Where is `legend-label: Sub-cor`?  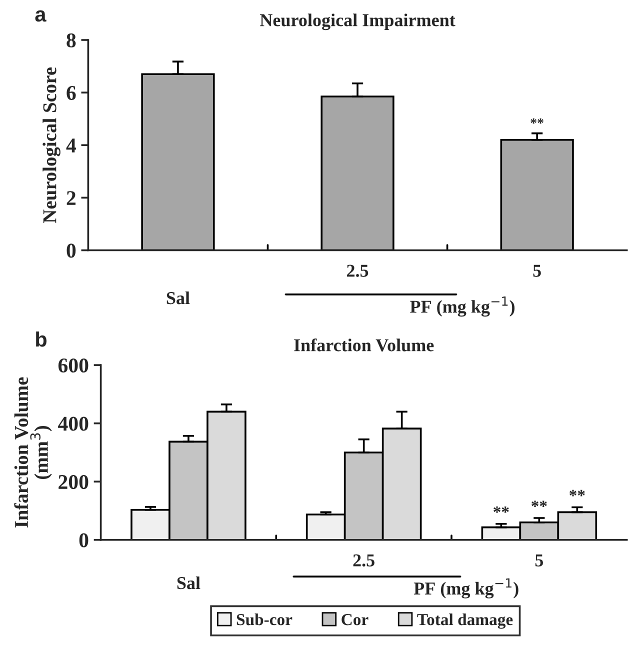 legend-label: Sub-cor is located at coordinates (264, 619).